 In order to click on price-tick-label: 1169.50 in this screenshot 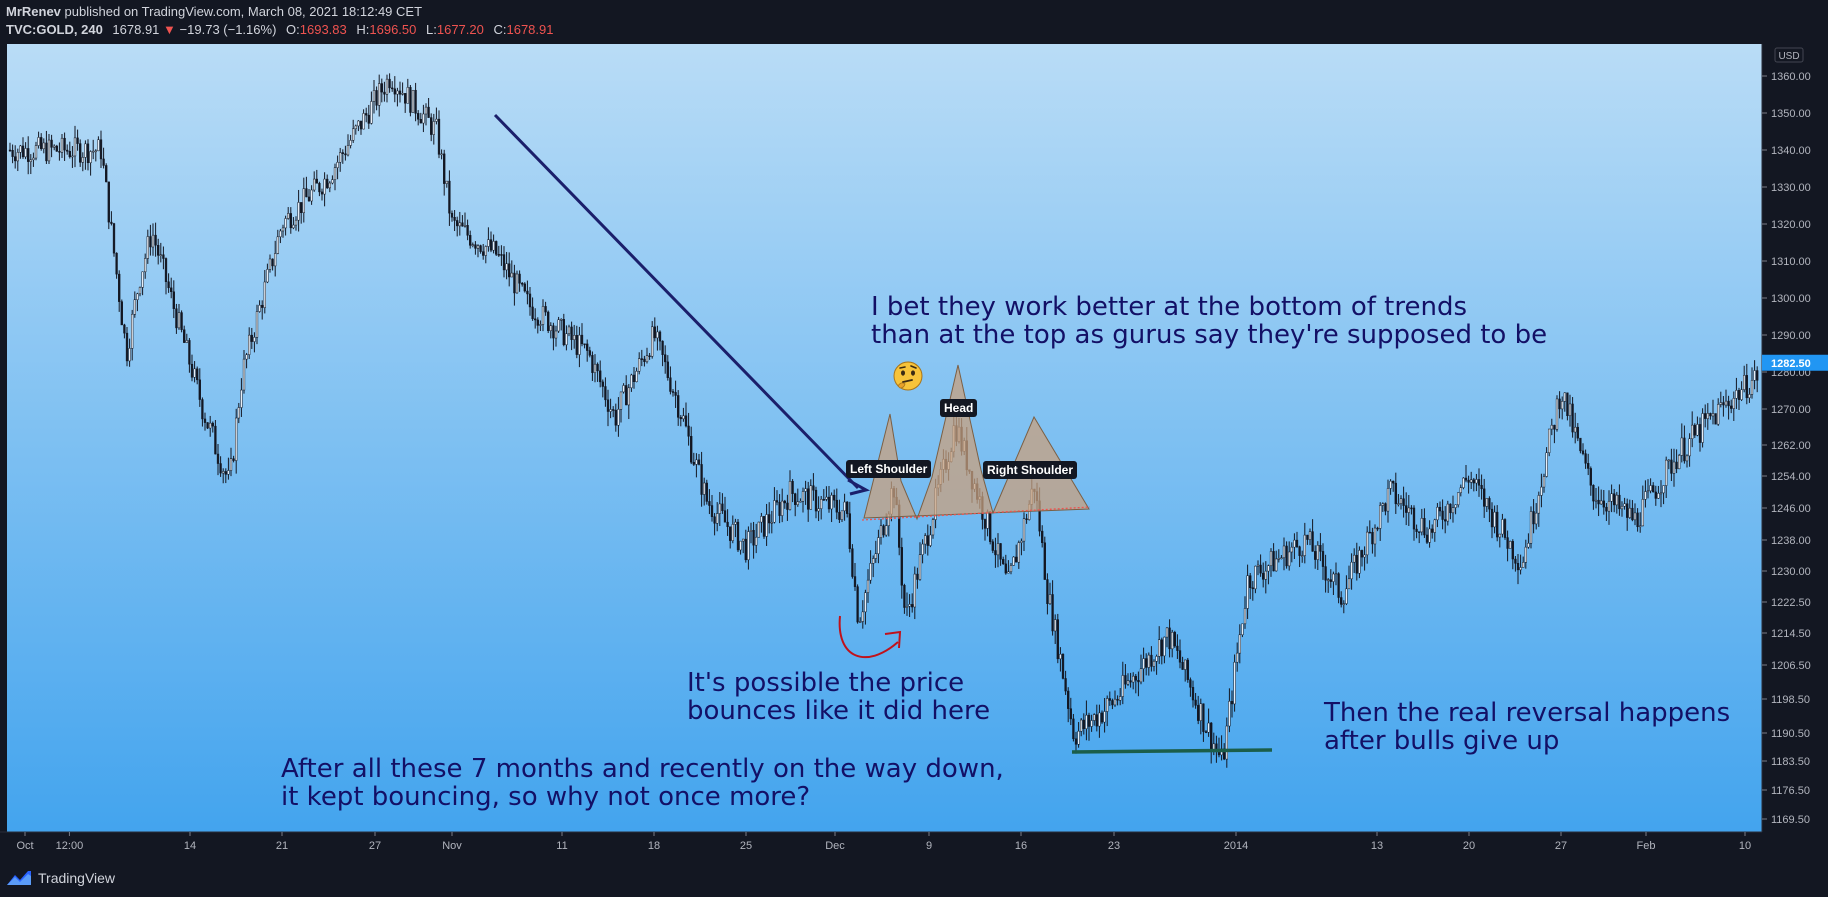, I will do `click(1790, 820)`.